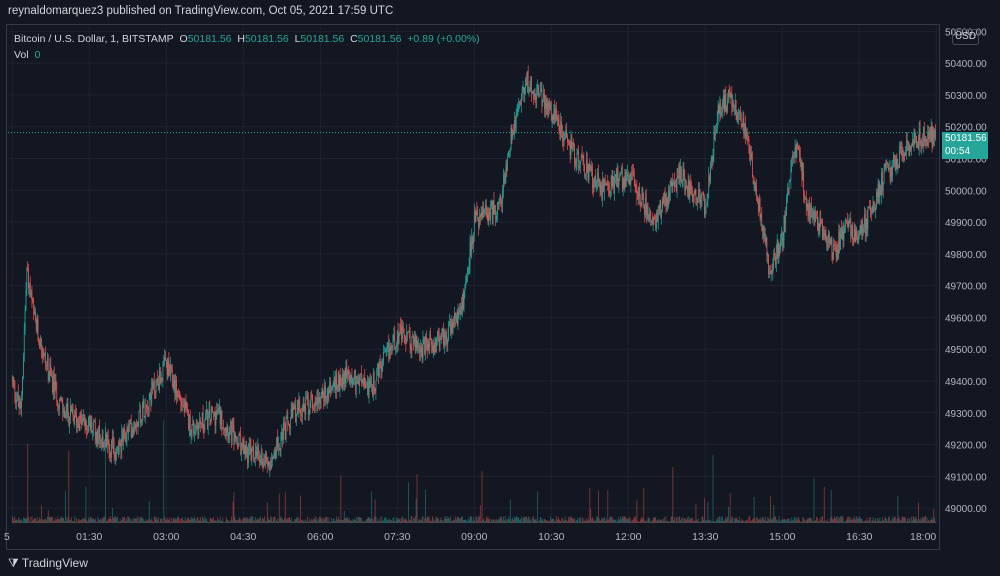  What do you see at coordinates (965, 37) in the screenshot?
I see `currency-badge: USD` at bounding box center [965, 37].